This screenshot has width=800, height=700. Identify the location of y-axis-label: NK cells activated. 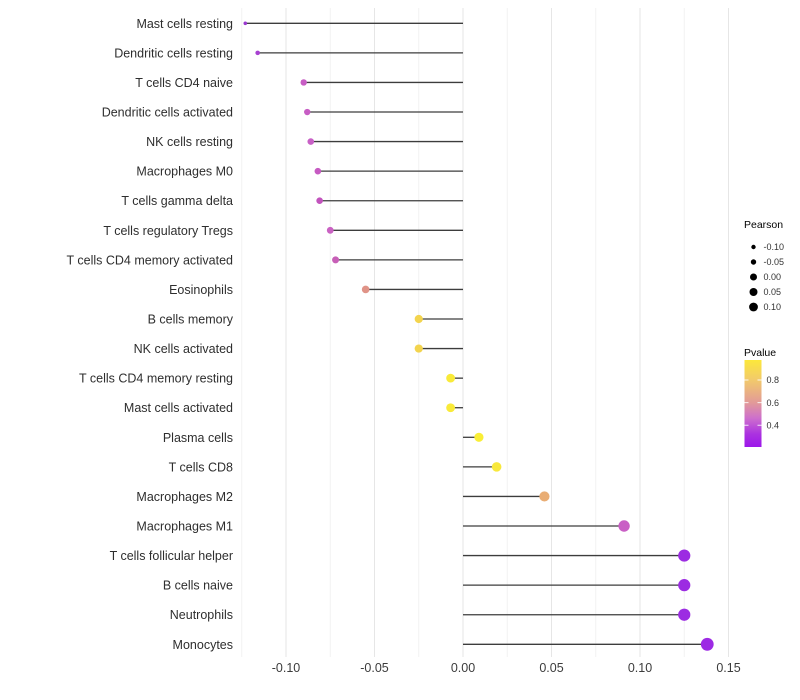
(183, 349).